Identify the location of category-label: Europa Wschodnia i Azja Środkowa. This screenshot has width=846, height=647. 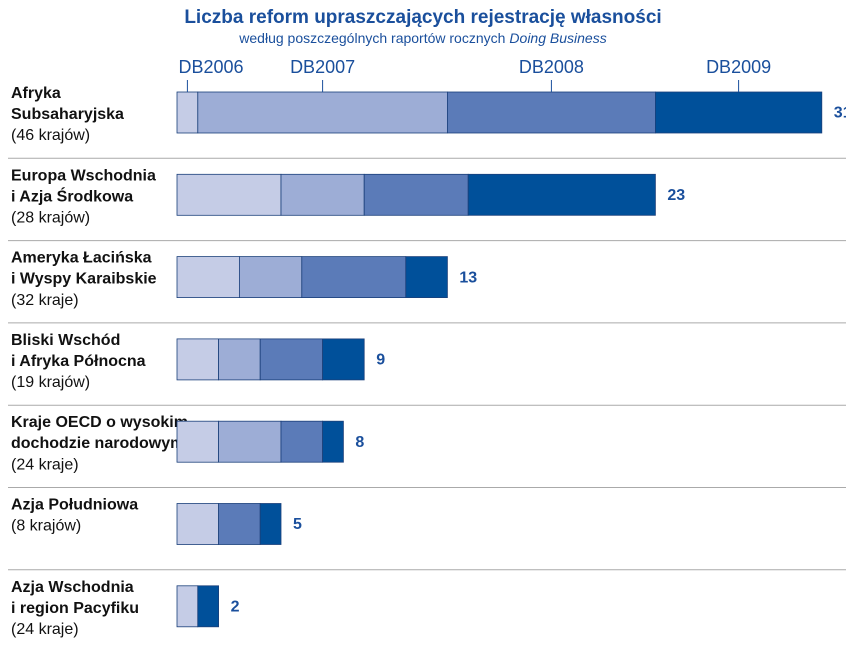
(83, 187).